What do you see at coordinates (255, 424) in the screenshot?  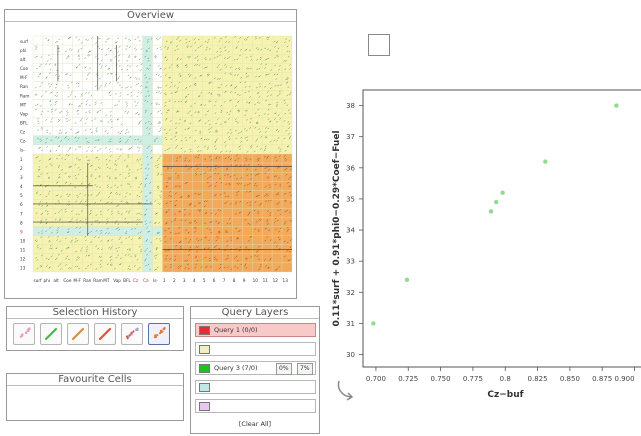 I see `clear-all-link: [Clear All]` at bounding box center [255, 424].